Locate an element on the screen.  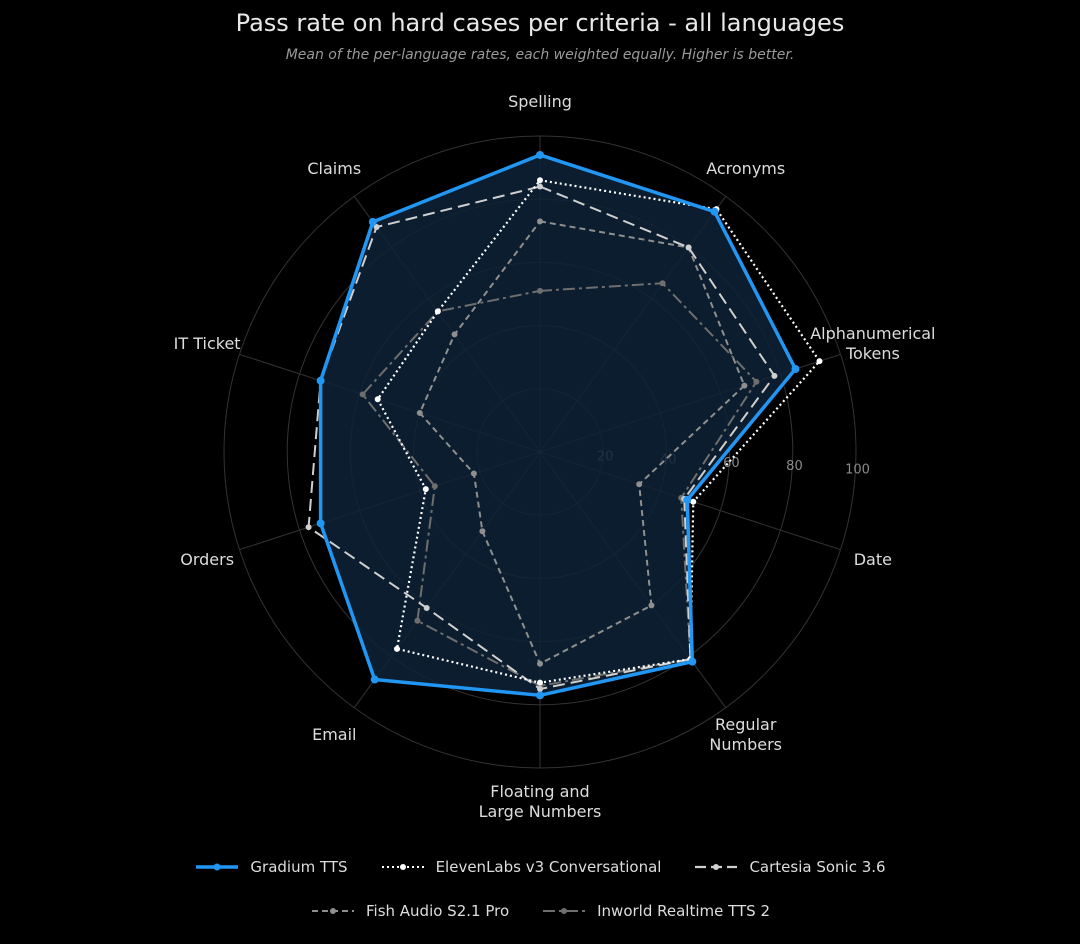
legend-item-elevenlabs-v3: ElevenLabs v3 Conversational is located at coordinates (521, 867).